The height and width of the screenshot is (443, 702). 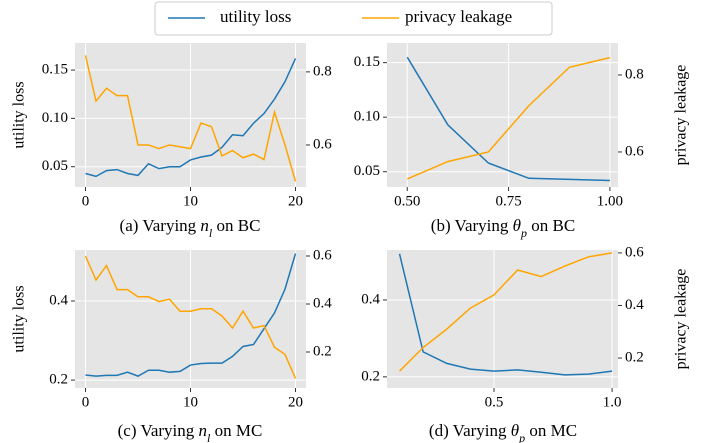 What do you see at coordinates (508, 201) in the screenshot?
I see `x-tick-label: 0.75` at bounding box center [508, 201].